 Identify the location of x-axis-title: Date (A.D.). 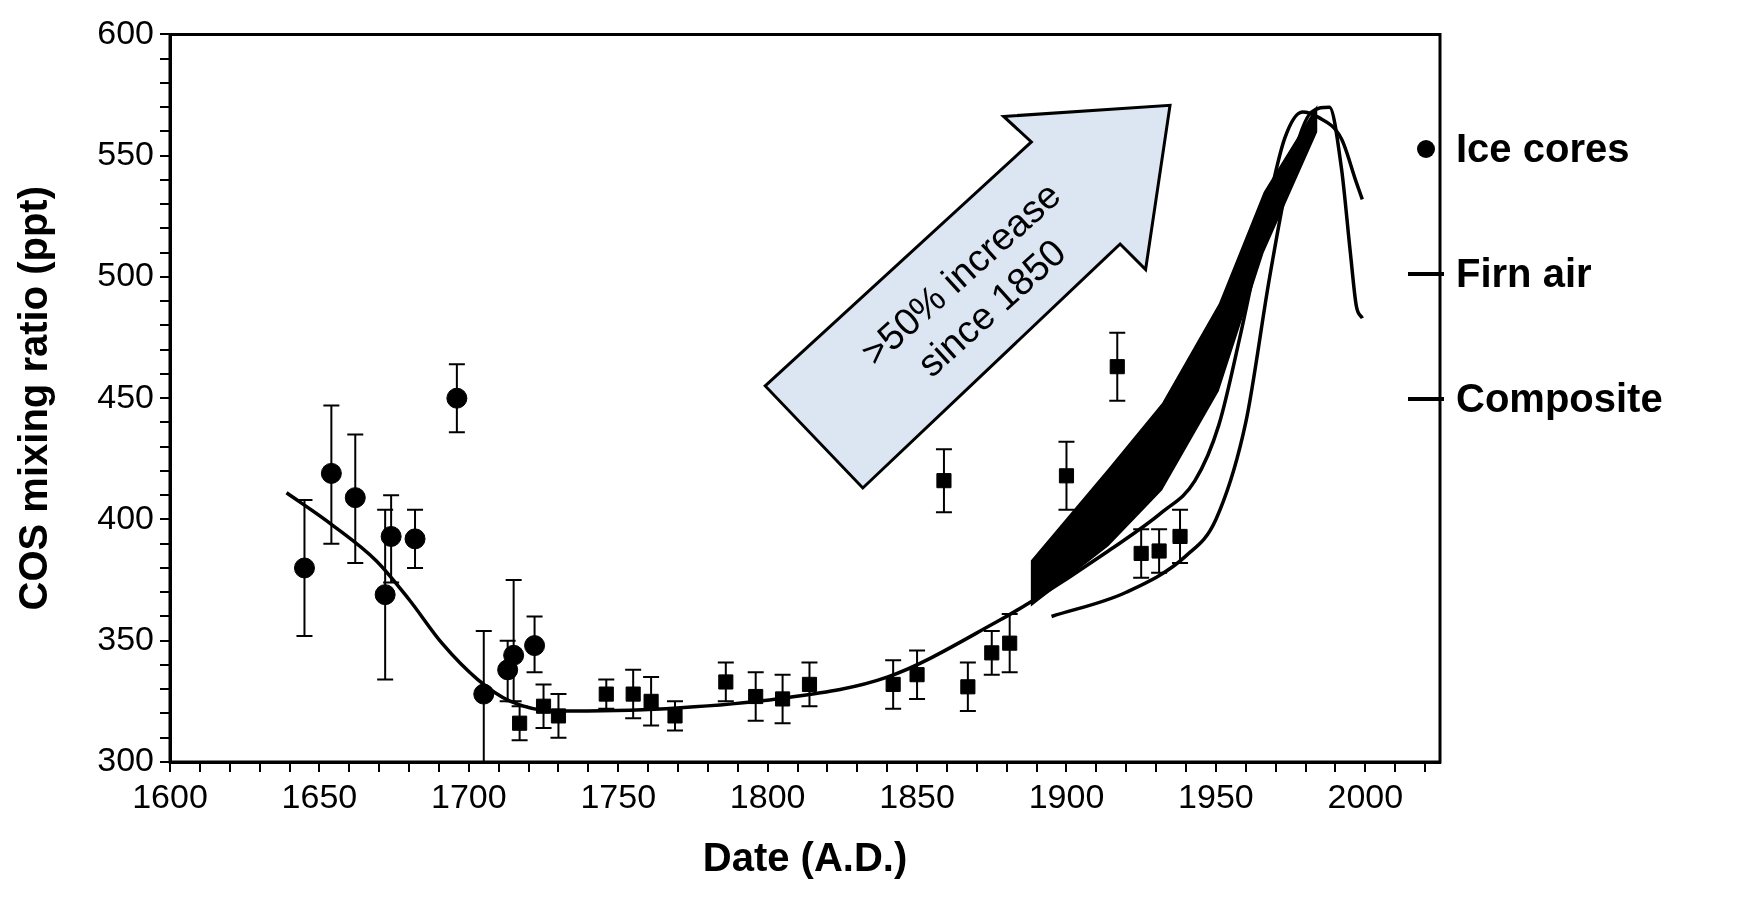
(805, 857).